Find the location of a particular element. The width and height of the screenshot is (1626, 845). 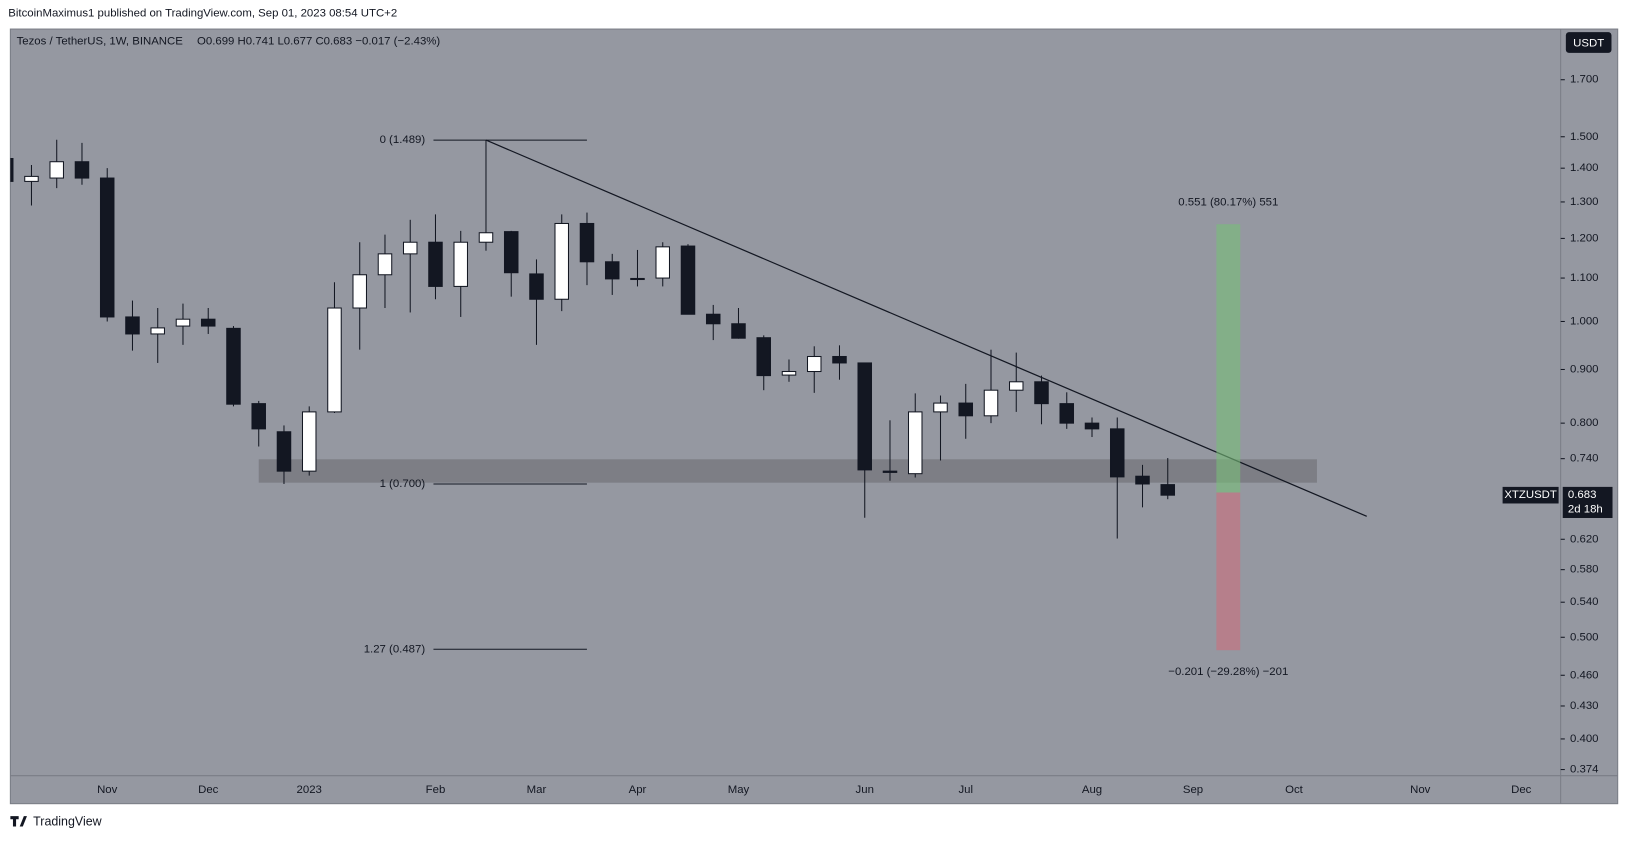

fib-label: 1 (0.700) is located at coordinates (403, 484).